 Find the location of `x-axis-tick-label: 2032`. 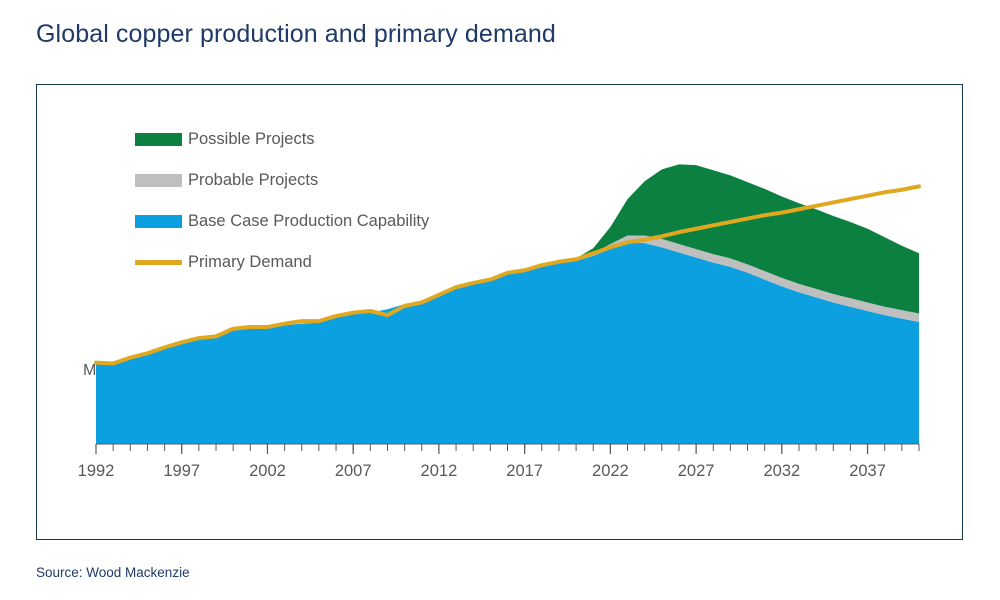

x-axis-tick-label: 2032 is located at coordinates (781, 471).